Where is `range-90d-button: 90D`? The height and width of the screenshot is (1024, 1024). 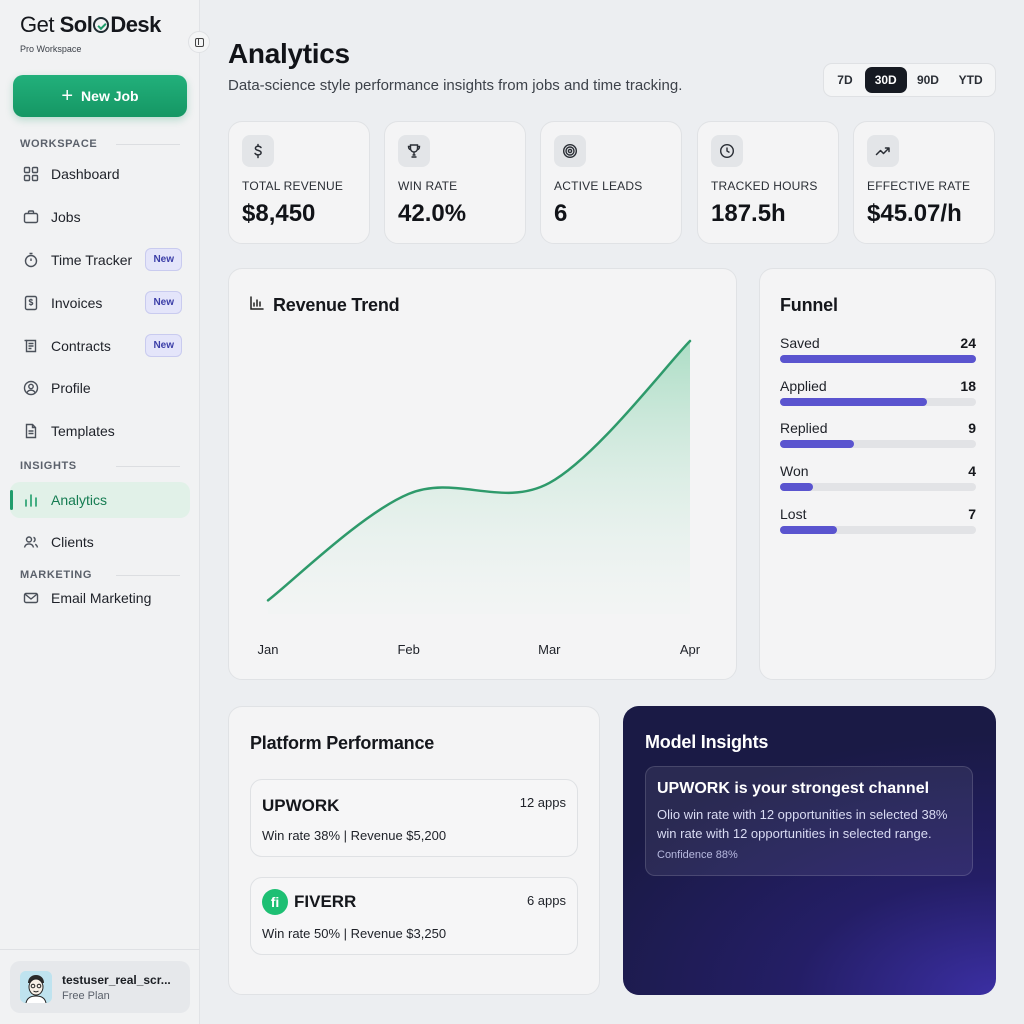 range-90d-button: 90D is located at coordinates (927, 80).